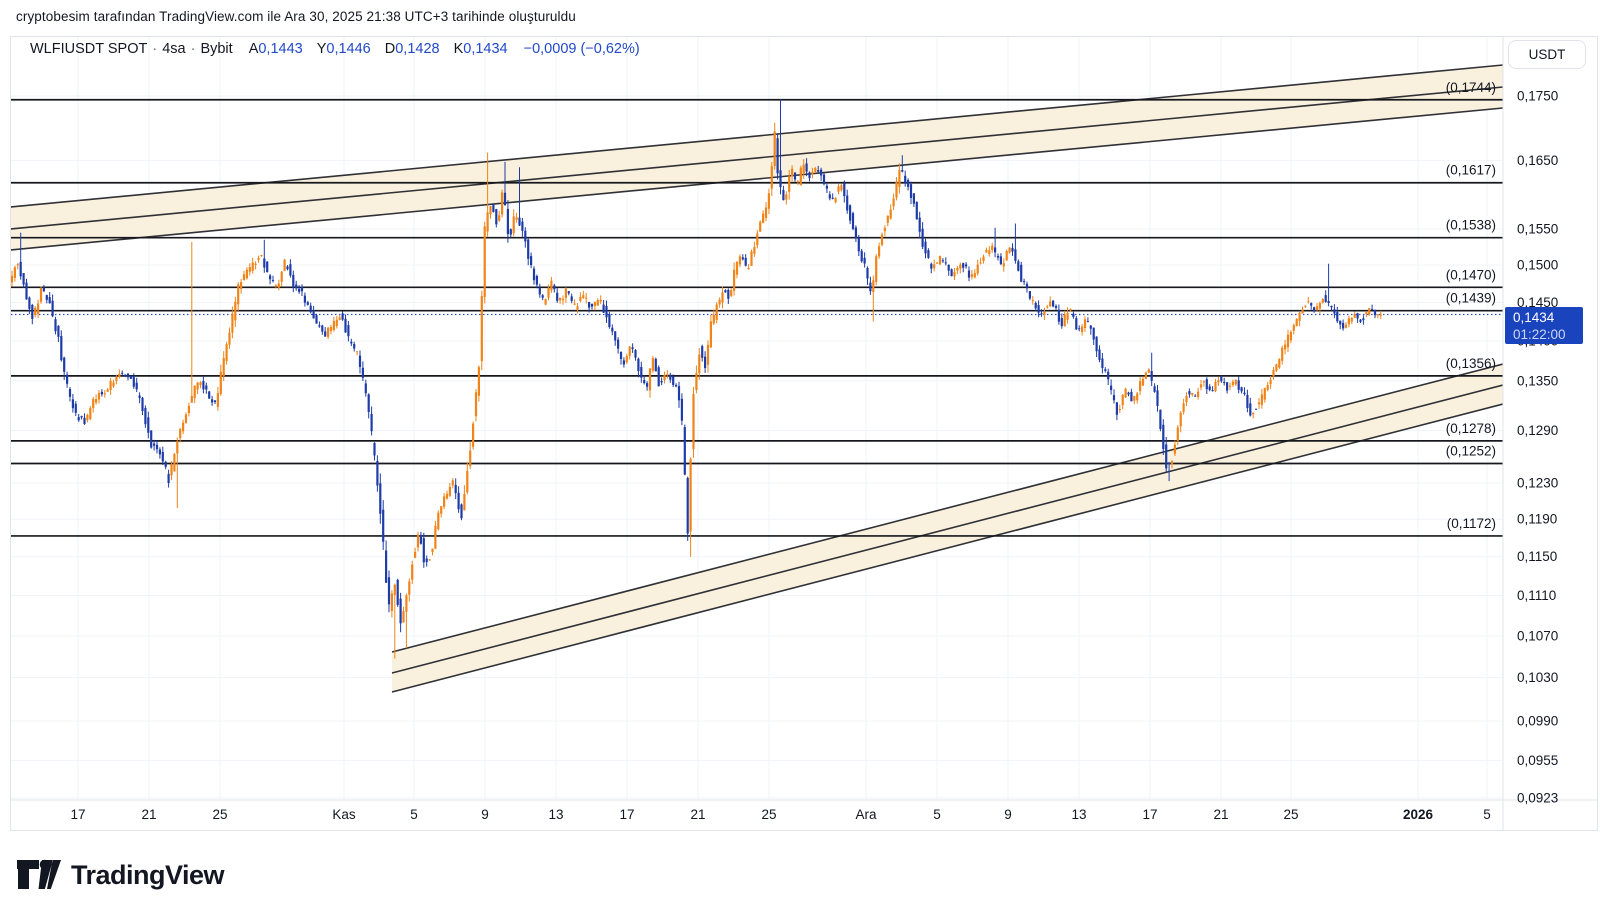  Describe the element at coordinates (39, 874) in the screenshot. I see `tradingview-logo-icon` at that location.